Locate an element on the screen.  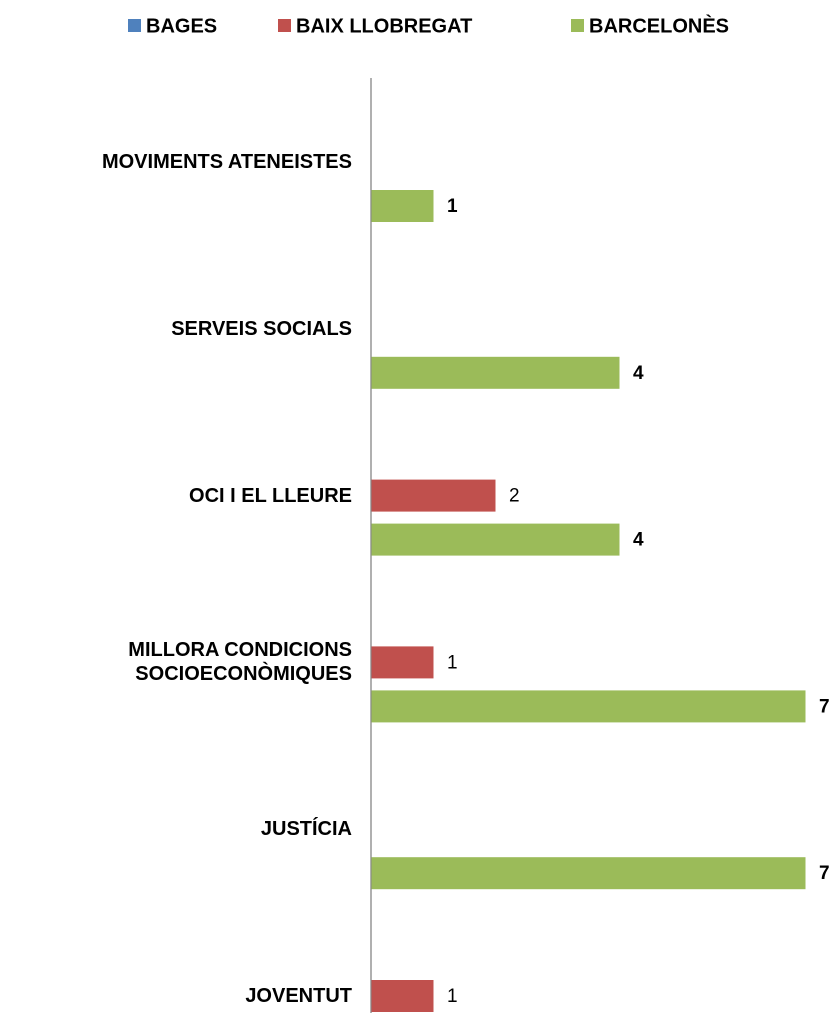
legend-label: BARCELONÈS is located at coordinates (659, 25).